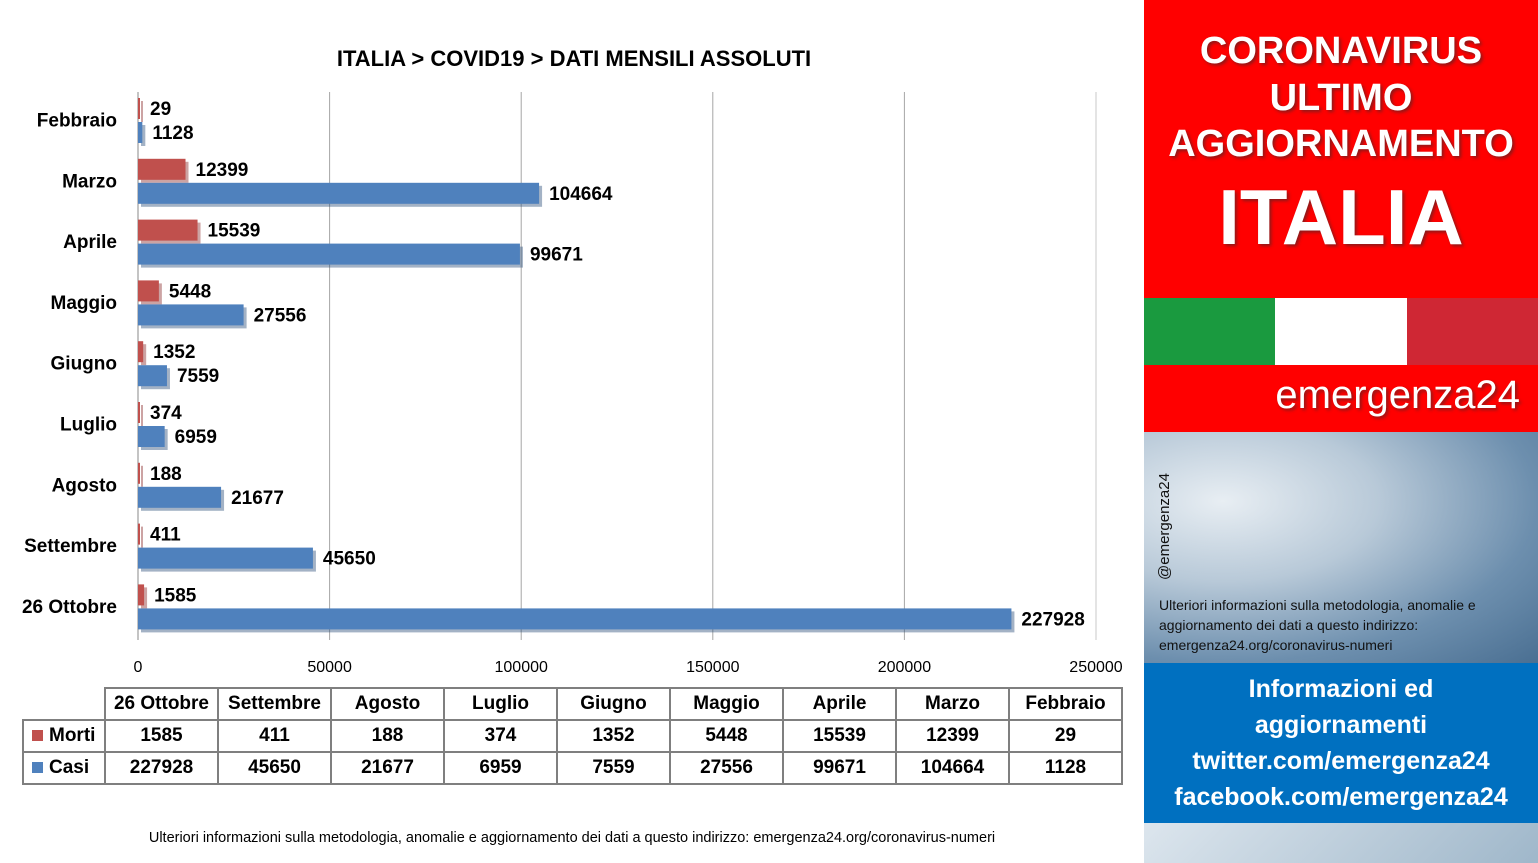  What do you see at coordinates (1341, 331) in the screenshot?
I see `flag-stripe-white` at bounding box center [1341, 331].